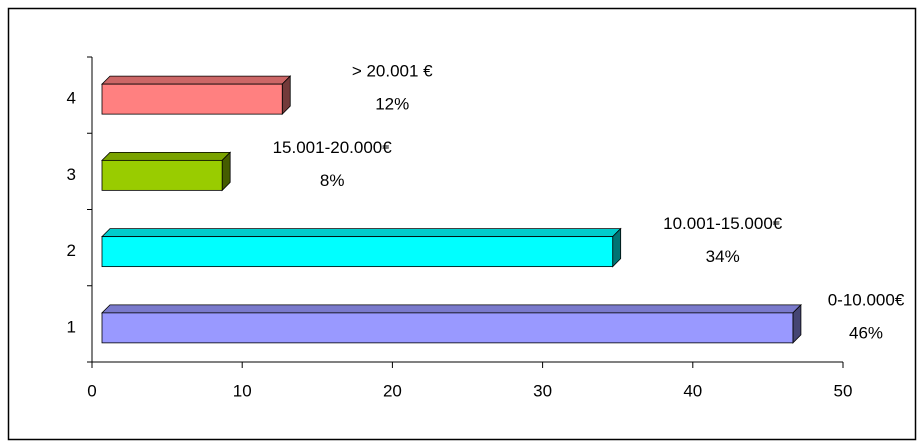  What do you see at coordinates (392, 71) in the screenshot?
I see `data-label-name: > 20.001 €` at bounding box center [392, 71].